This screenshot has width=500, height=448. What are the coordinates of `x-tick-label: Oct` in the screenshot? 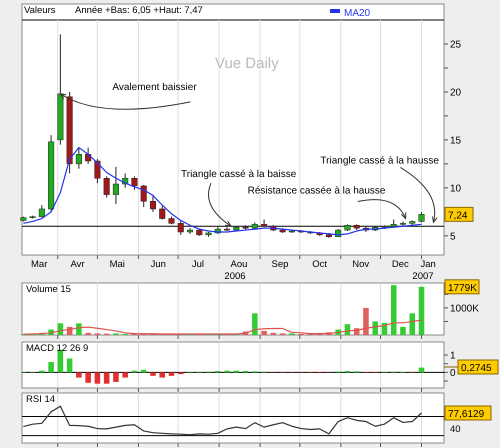 It's located at (320, 264).